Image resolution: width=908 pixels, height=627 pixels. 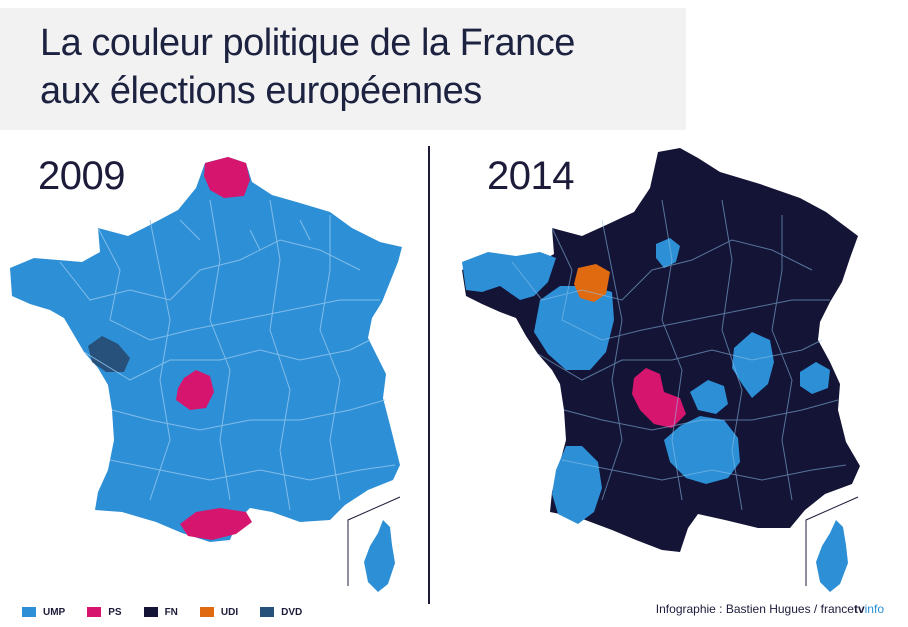 What do you see at coordinates (733, 609) in the screenshot?
I see `credit-text: Infographie : Bastien Hugues` at bounding box center [733, 609].